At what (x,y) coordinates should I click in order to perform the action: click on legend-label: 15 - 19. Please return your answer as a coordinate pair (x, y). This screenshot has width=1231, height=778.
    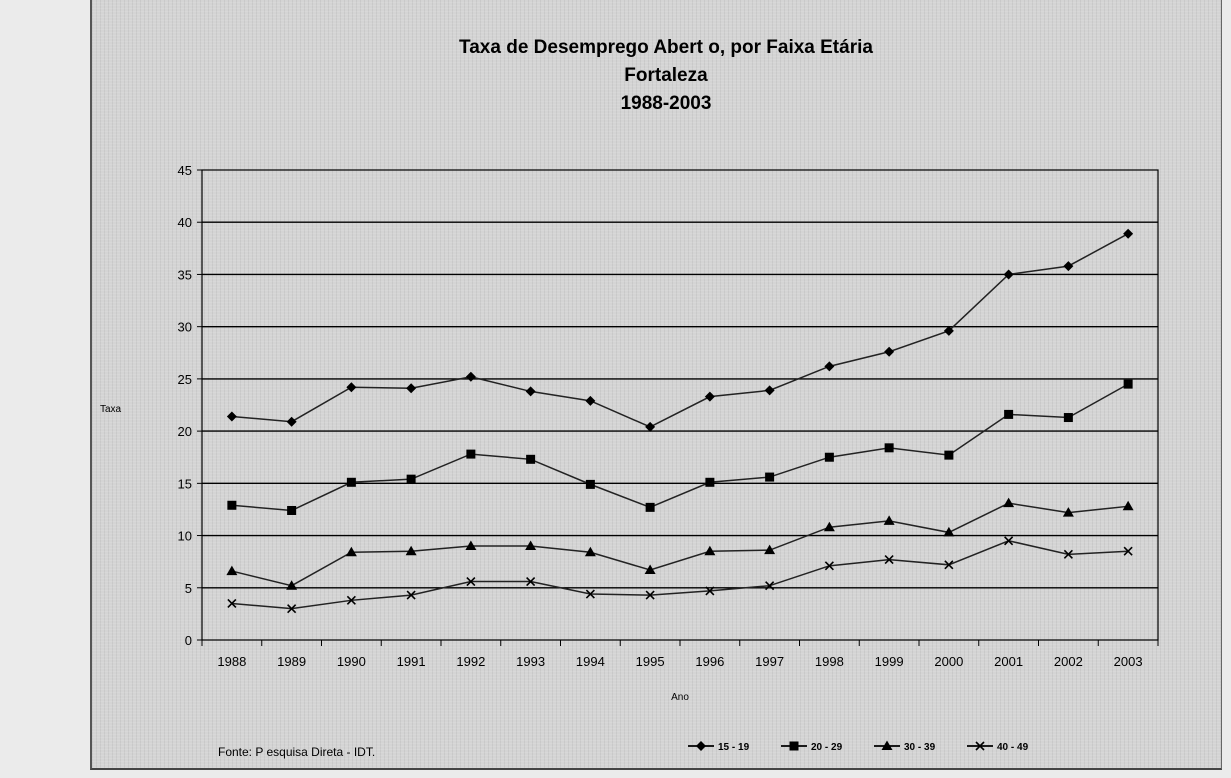
    Looking at the image, I should click on (734, 747).